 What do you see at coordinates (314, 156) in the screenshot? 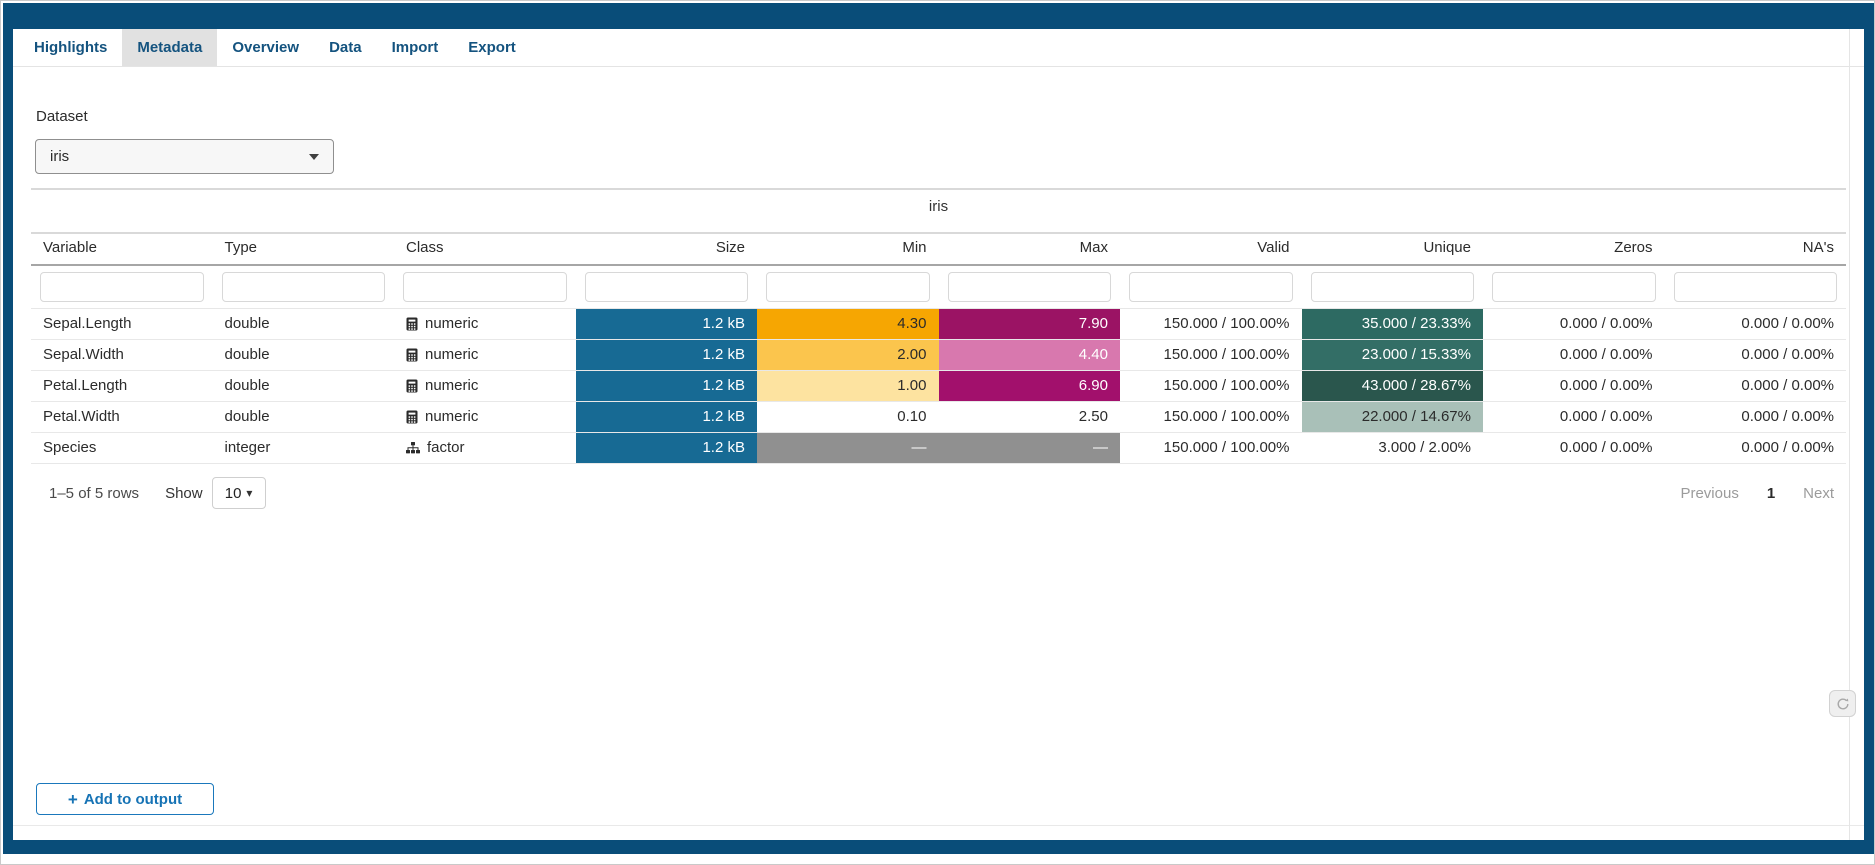
I see `caret-down-icon` at bounding box center [314, 156].